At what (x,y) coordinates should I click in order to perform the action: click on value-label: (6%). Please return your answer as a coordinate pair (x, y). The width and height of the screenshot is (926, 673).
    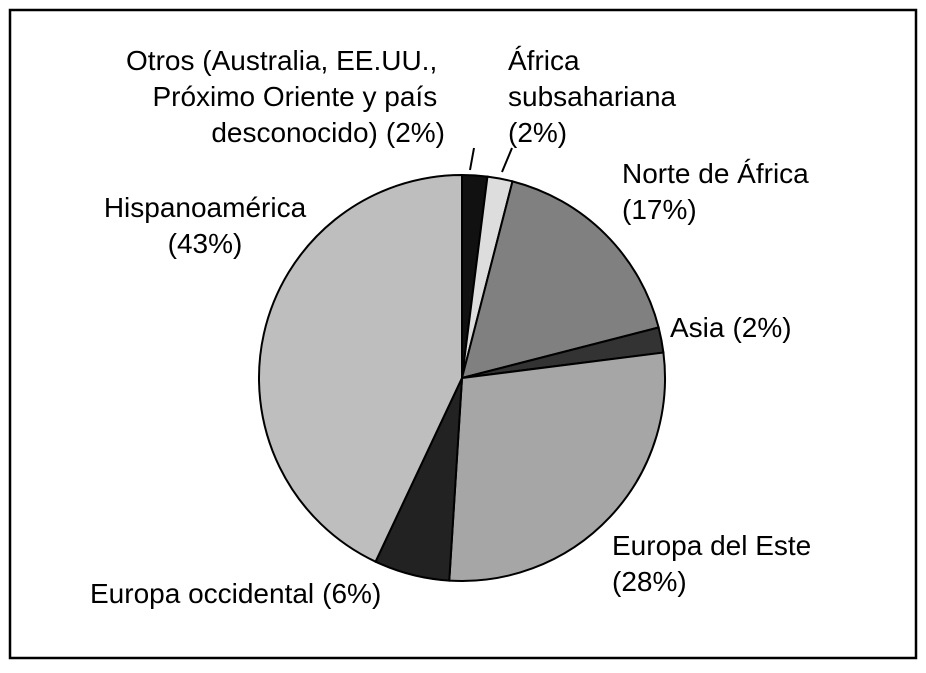
    Looking at the image, I should click on (351, 593).